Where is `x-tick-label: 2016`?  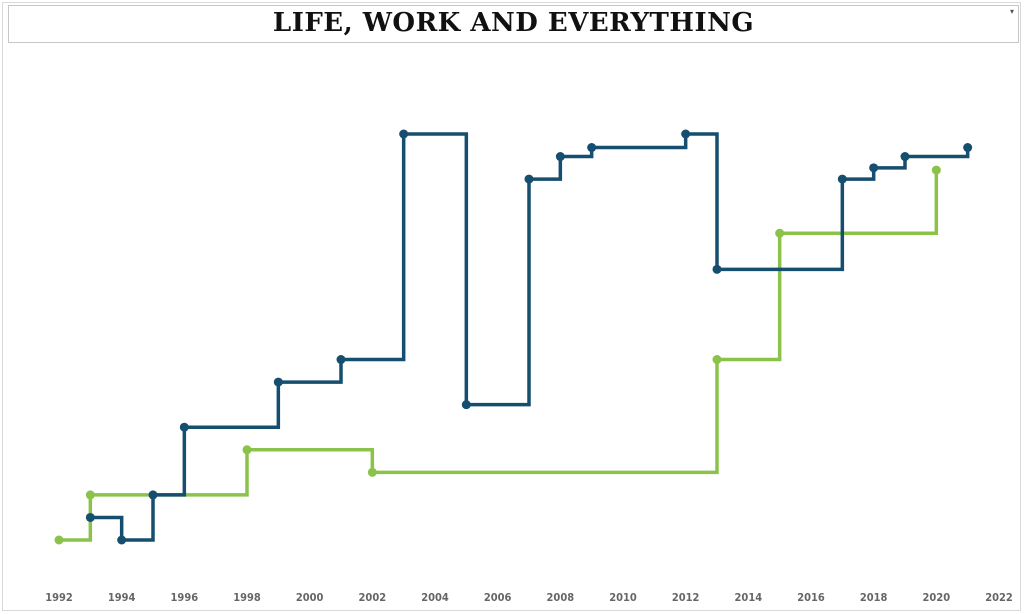
x-tick-label: 2016 is located at coordinates (811, 597).